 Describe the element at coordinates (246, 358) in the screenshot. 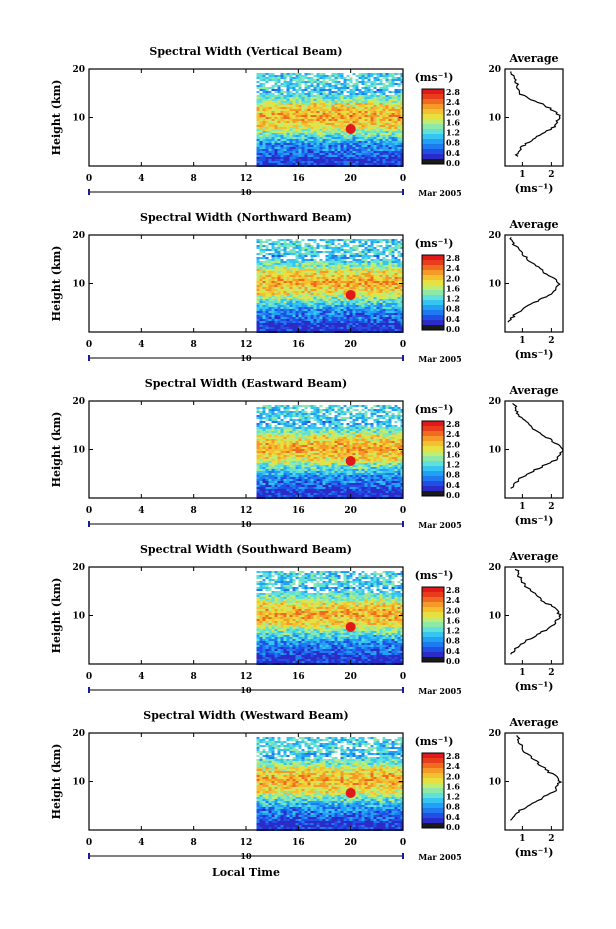

I see `day-label: 10` at that location.